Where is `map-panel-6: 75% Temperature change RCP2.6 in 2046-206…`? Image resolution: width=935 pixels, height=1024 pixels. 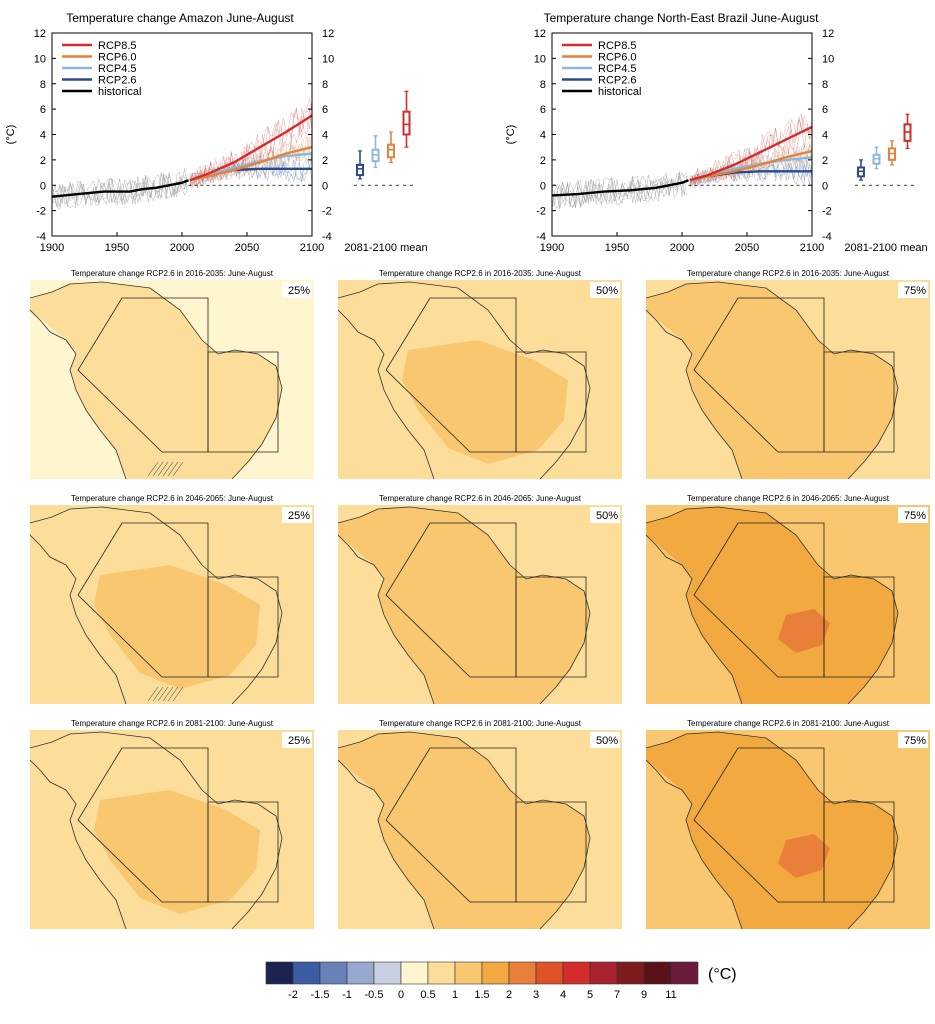
map-panel-6: 75% Temperature change RCP2.6 in 2046-206… is located at coordinates (788, 599).